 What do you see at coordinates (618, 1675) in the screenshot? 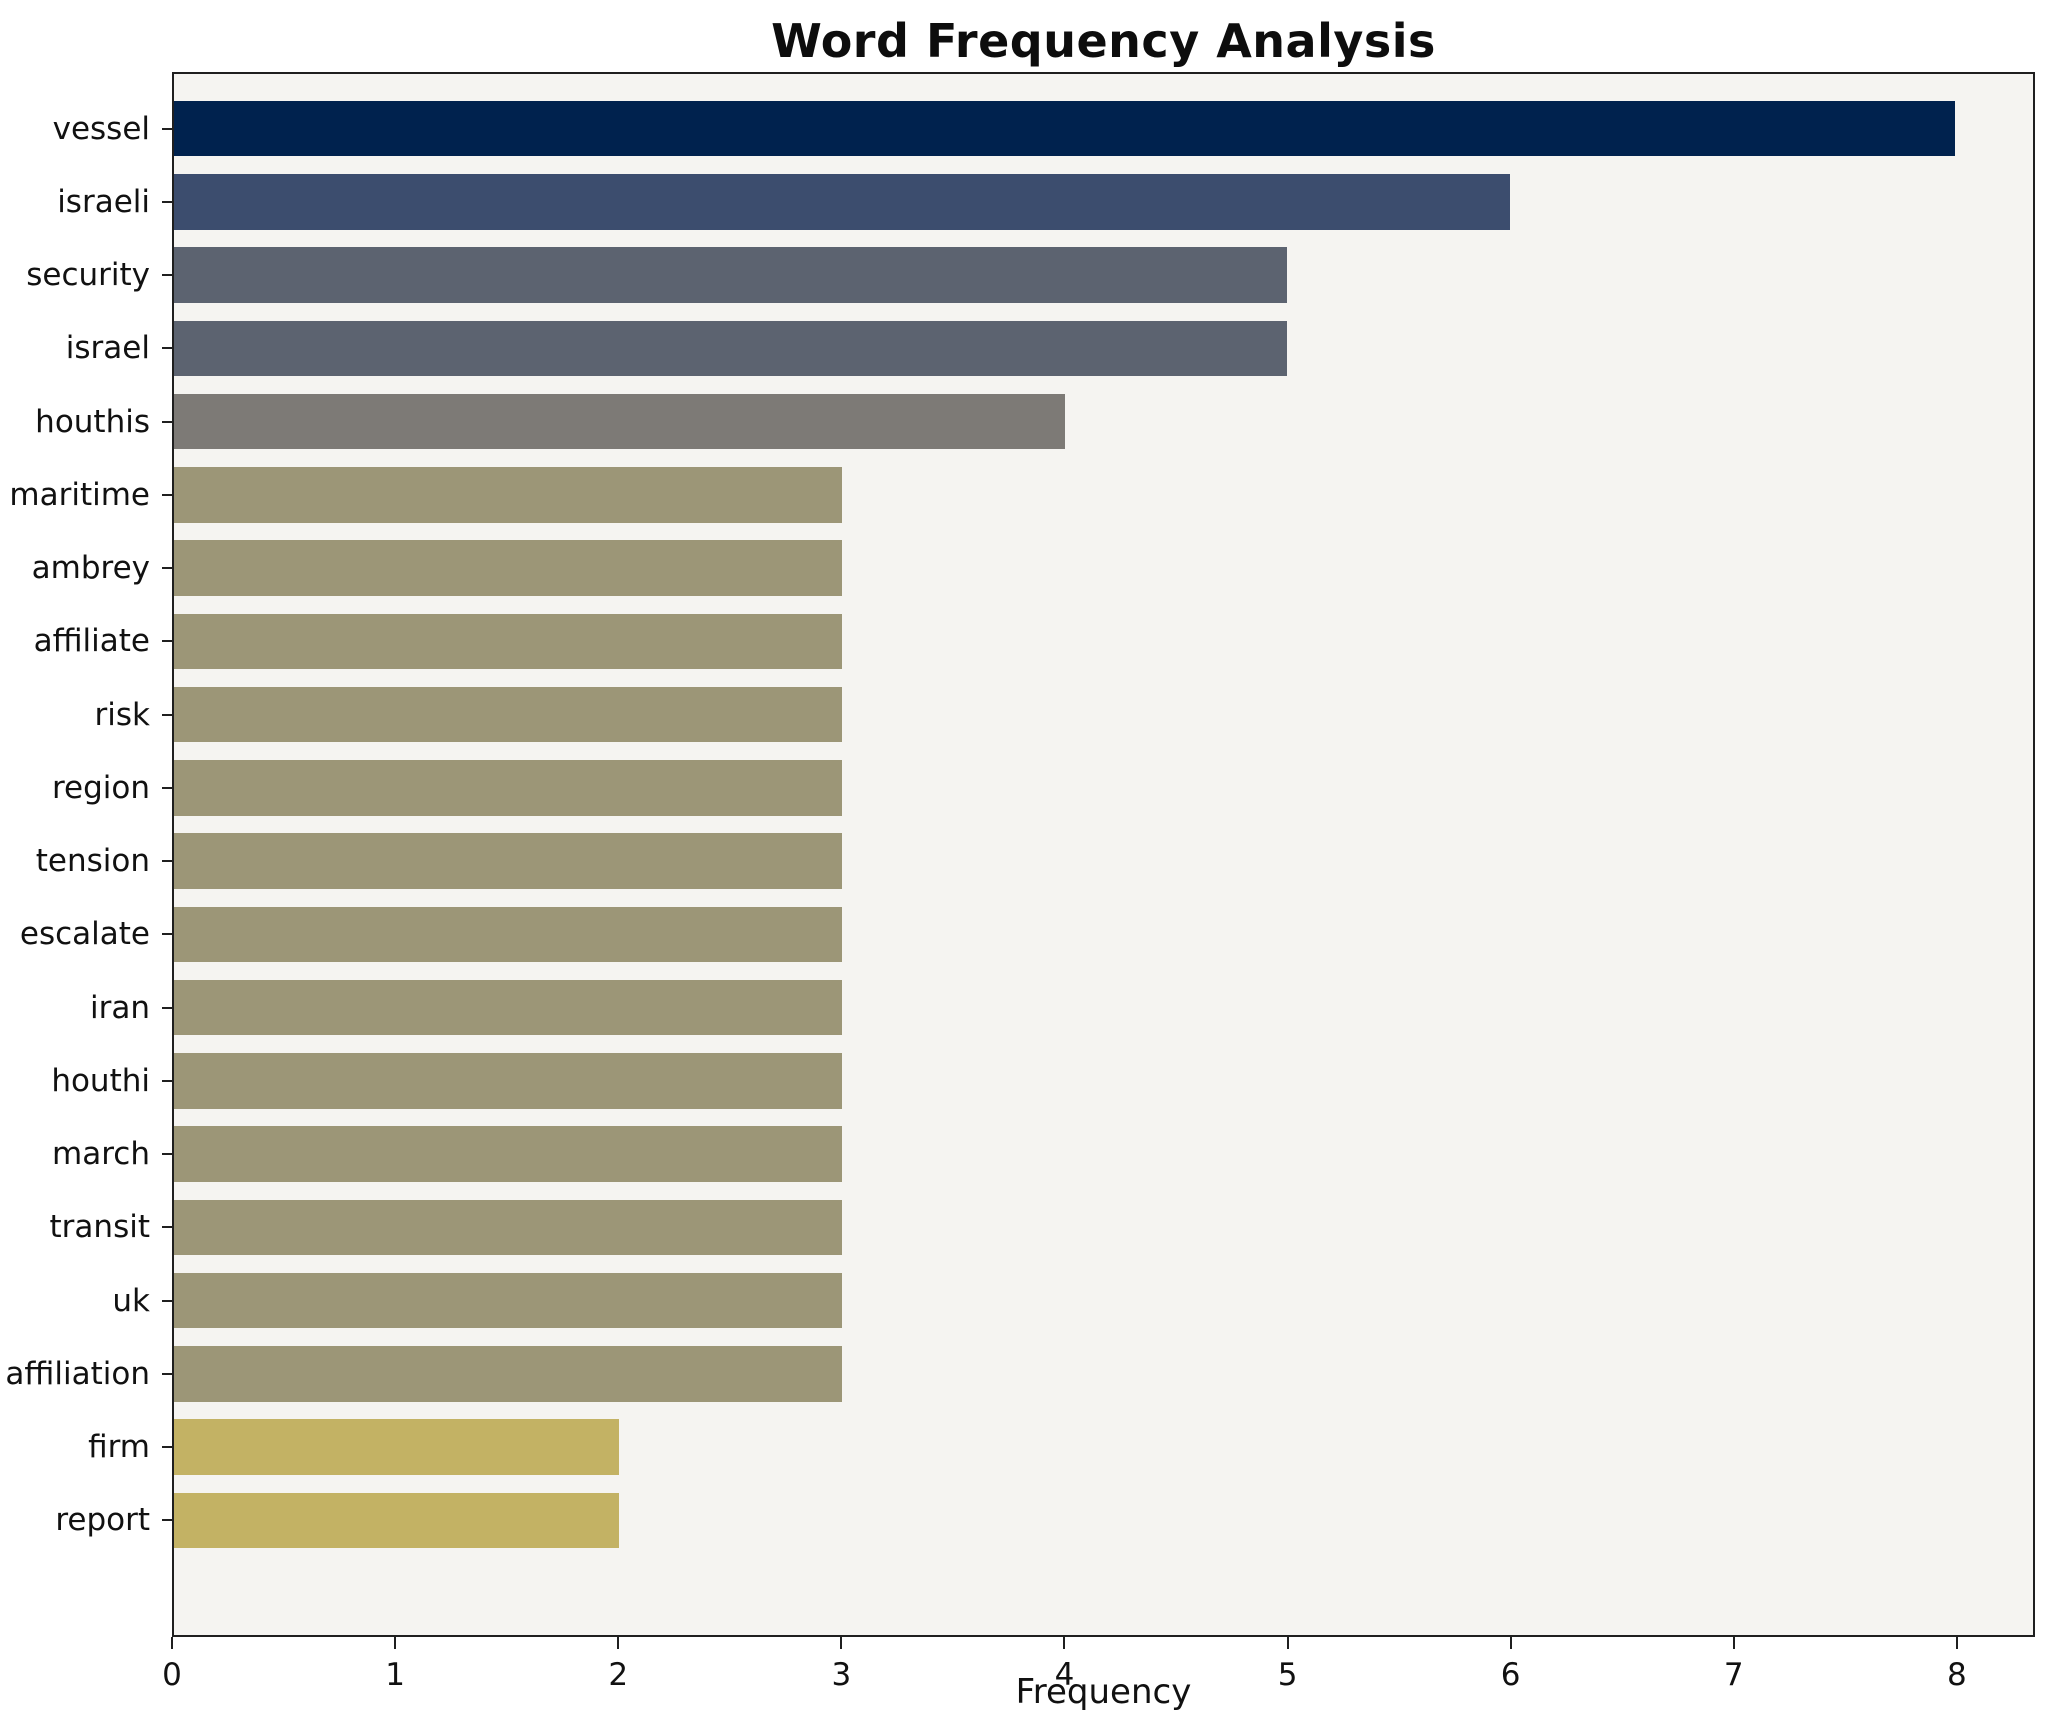
I see `x-tick-label-2: 2` at bounding box center [618, 1675].